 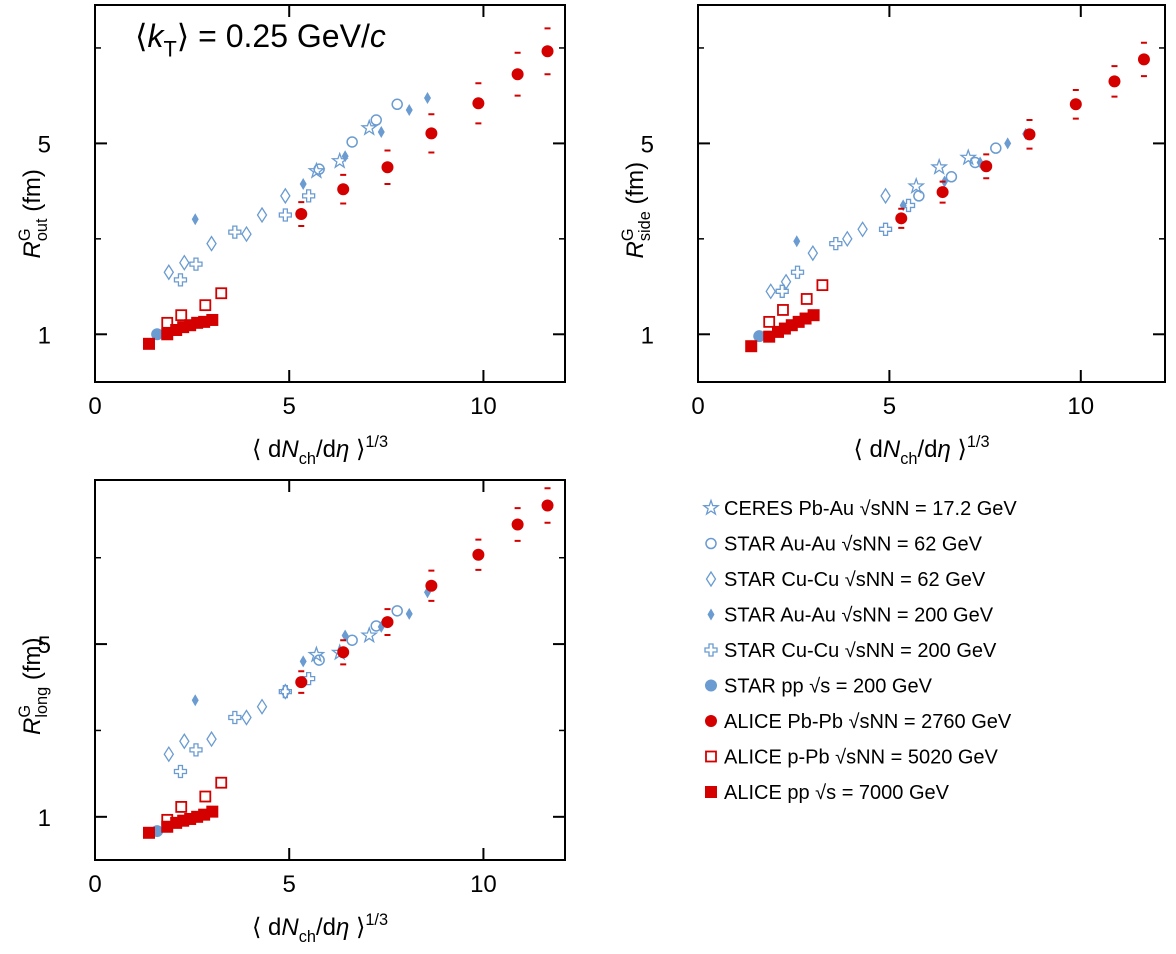 I want to click on label-part: ⟨, so click(x=141, y=36).